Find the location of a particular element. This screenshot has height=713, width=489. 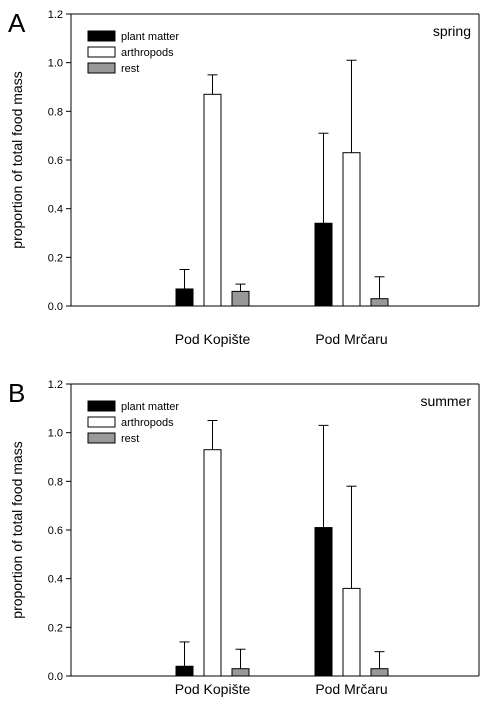

season-label: spring is located at coordinates (452, 31).